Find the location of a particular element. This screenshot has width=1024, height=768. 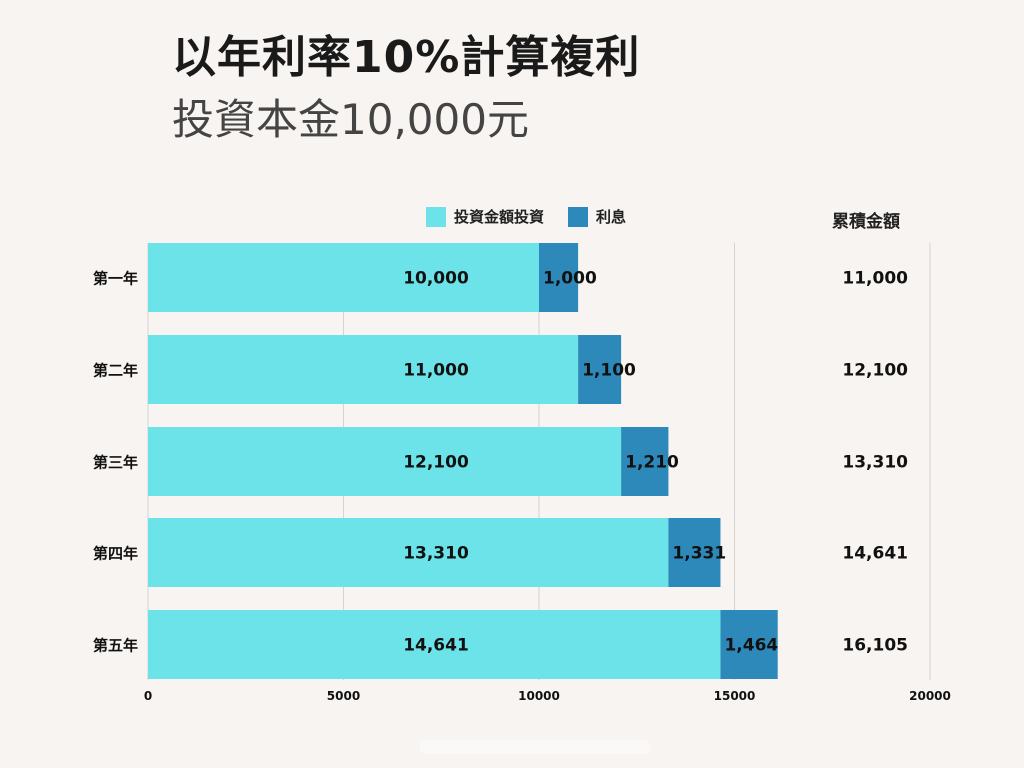

data-label-principal-1: 11,000 is located at coordinates (436, 371).